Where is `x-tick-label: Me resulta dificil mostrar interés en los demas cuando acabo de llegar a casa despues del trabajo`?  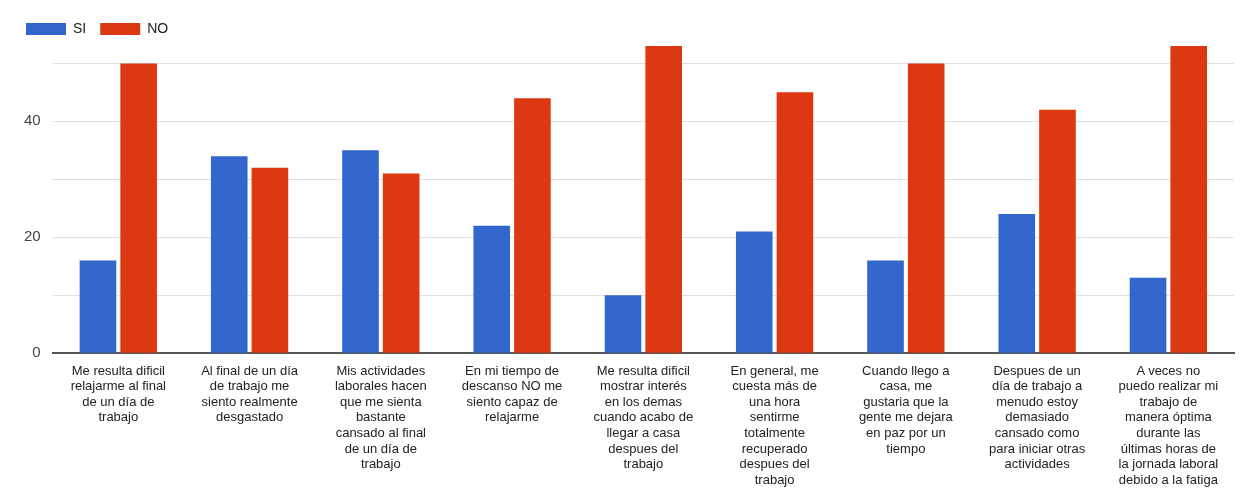 x-tick-label: Me resulta dificil mostrar interés en los demas cuando acabo de llegar a casa despues del trabajo is located at coordinates (643, 417).